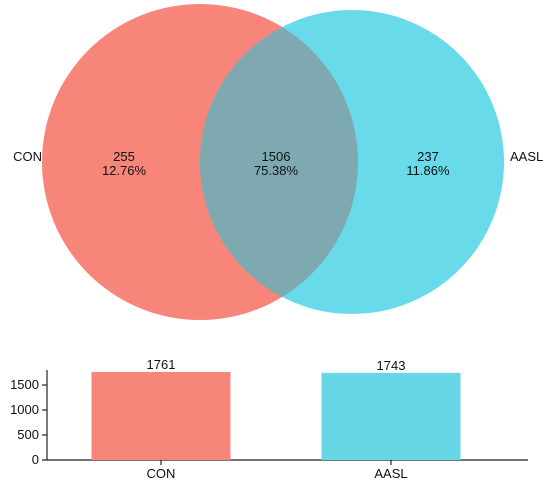  I want to click on venn-con-only-count: 255, so click(124, 156).